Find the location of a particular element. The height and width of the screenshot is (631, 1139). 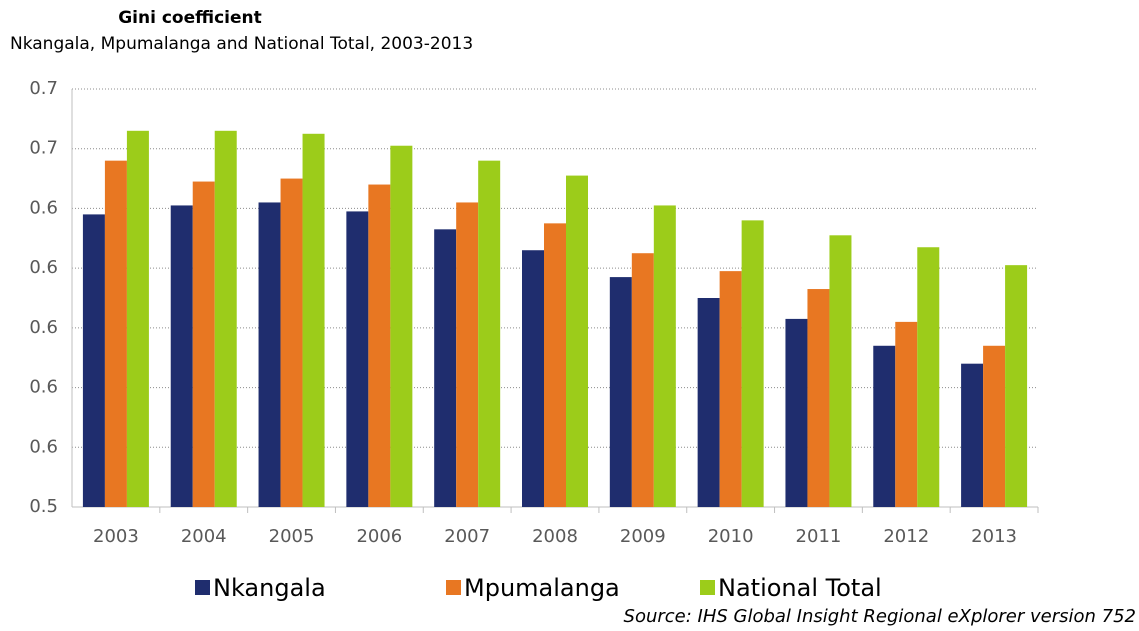

x-tick-label: 2004 is located at coordinates (204, 536).